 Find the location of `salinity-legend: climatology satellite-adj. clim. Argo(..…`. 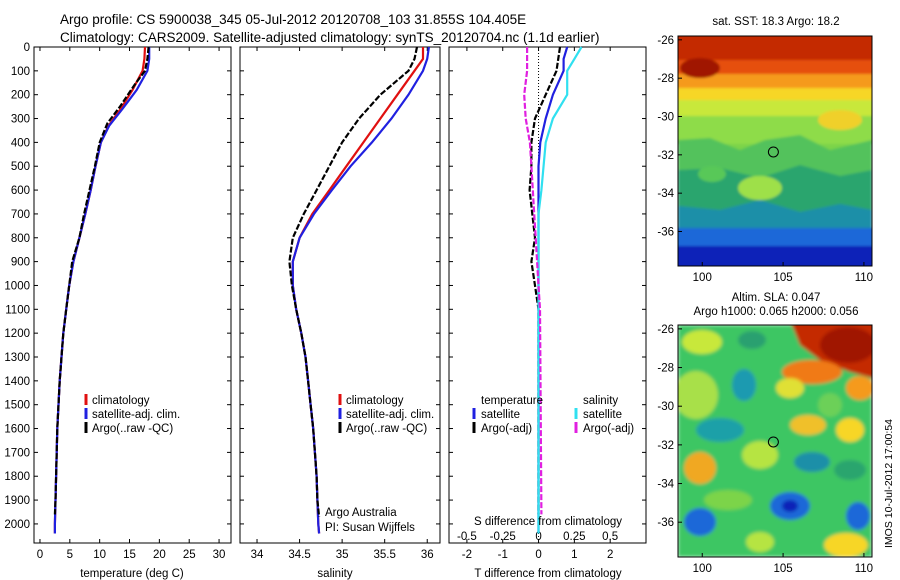

salinity-legend: climatology satellite-adj. clim. Argo(..… is located at coordinates (386, 414).